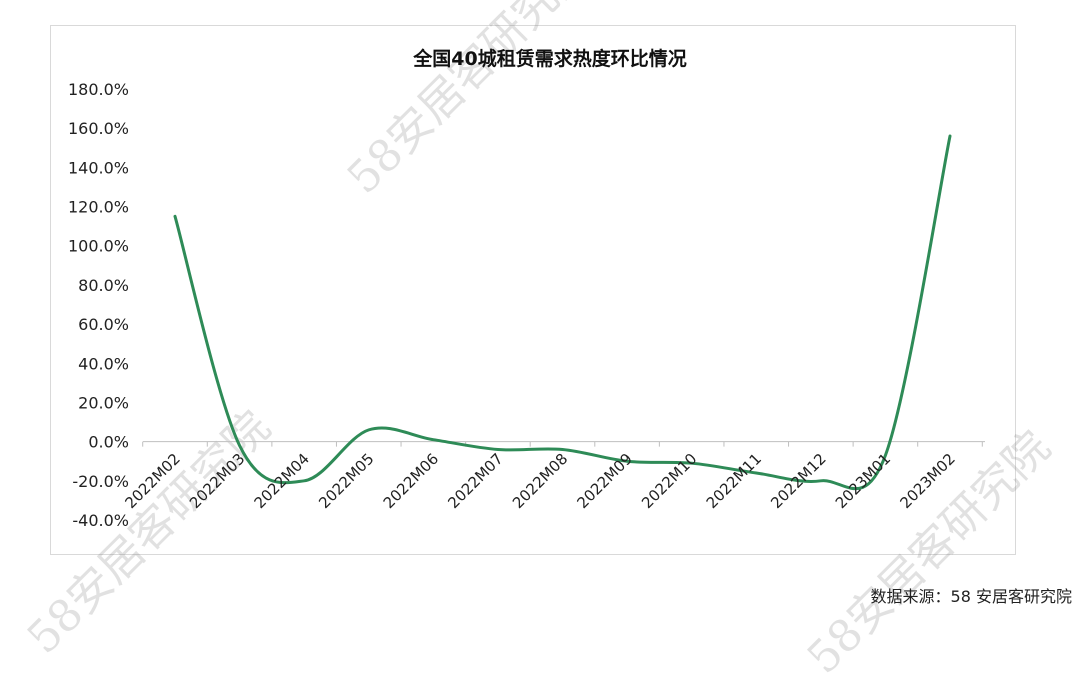  Describe the element at coordinates (927, 481) in the screenshot. I see `x-tick-label: 2023M02` at that location.